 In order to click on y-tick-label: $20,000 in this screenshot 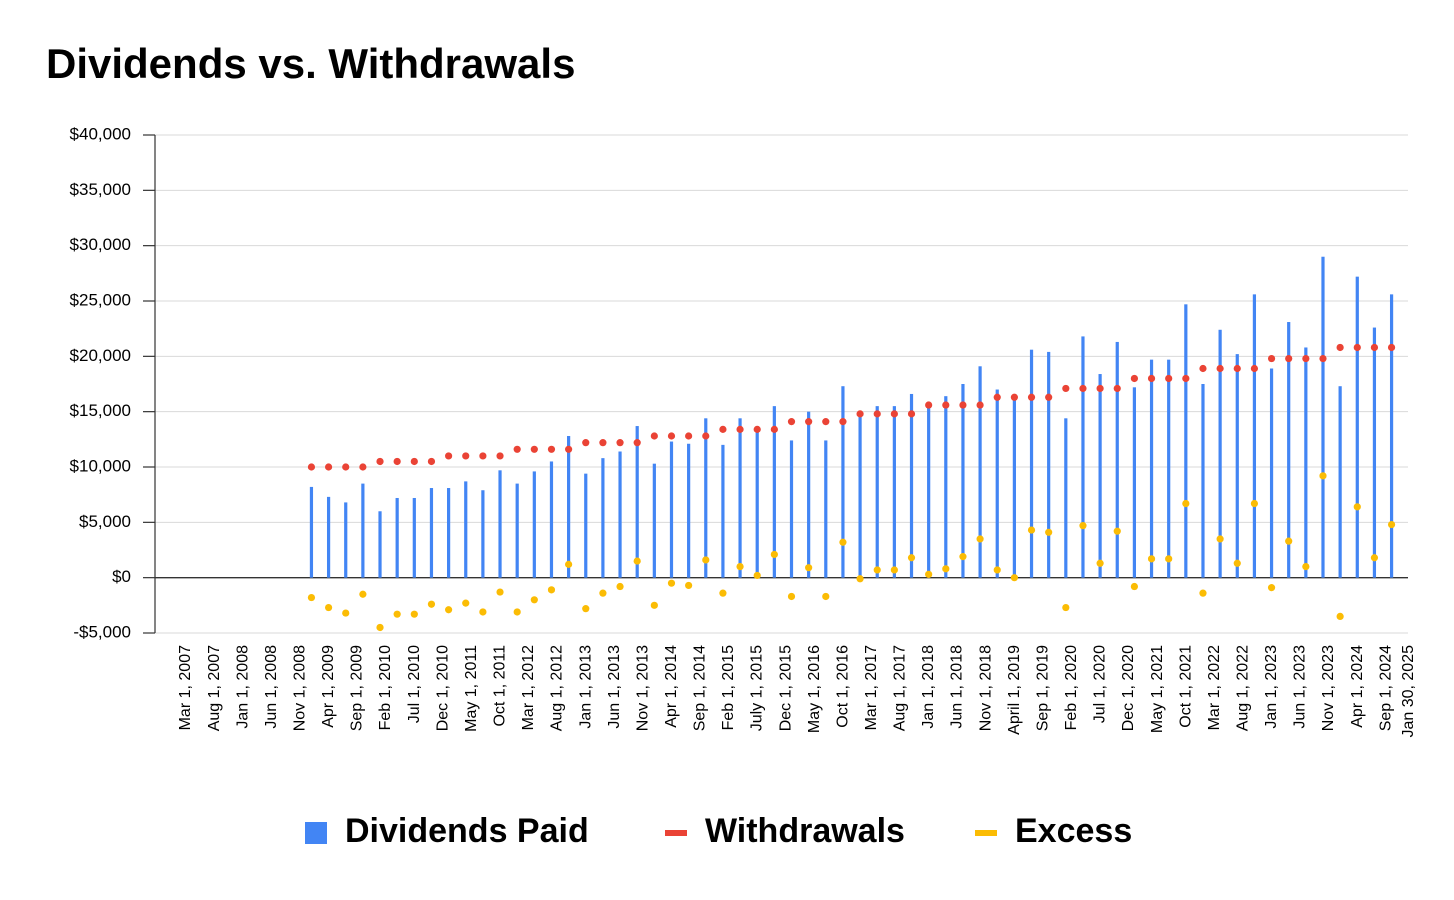, I will do `click(100, 355)`.